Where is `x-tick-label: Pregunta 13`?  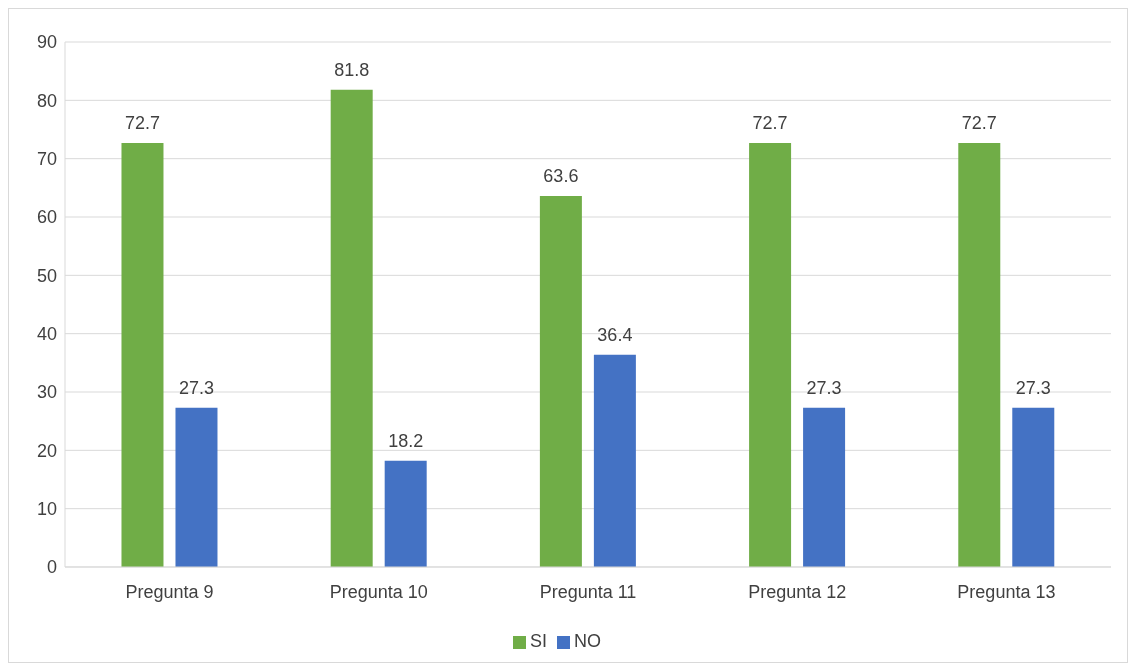
x-tick-label: Pregunta 13 is located at coordinates (1006, 591).